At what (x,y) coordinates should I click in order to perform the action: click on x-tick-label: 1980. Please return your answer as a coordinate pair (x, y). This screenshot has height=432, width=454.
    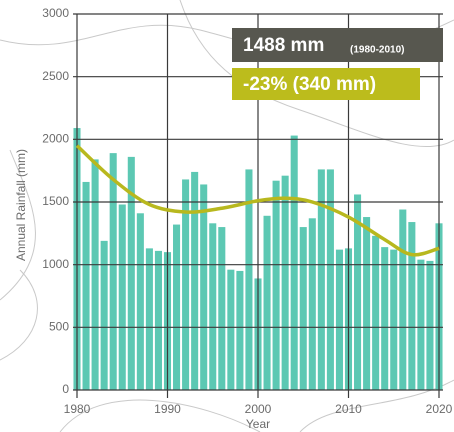
    Looking at the image, I should click on (77, 409).